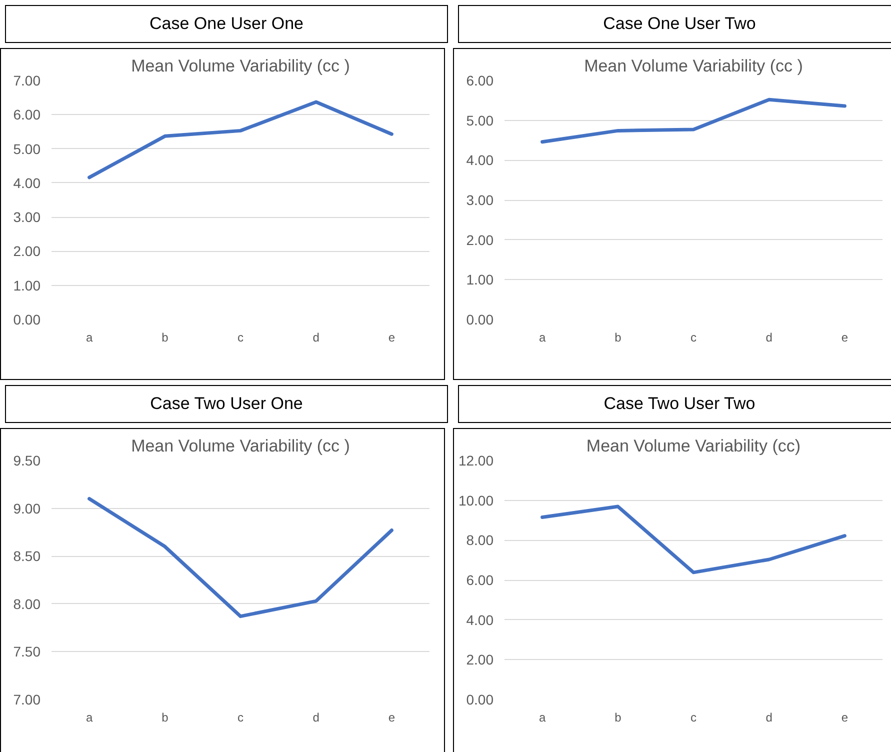  What do you see at coordinates (476, 500) in the screenshot?
I see `y-tick-label: 10.00` at bounding box center [476, 500].